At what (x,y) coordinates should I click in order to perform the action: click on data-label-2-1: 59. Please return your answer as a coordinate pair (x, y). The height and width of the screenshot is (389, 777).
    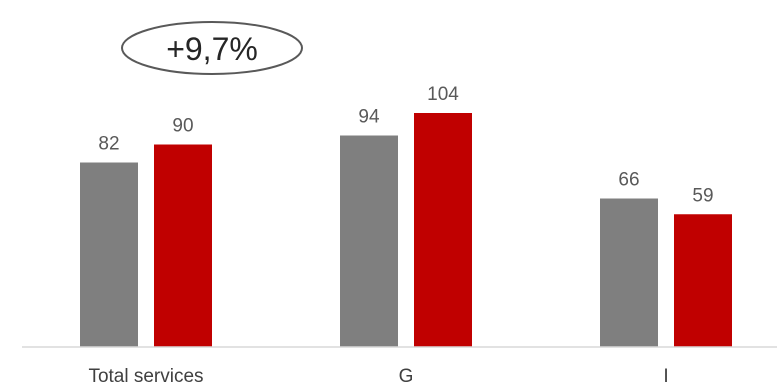
    Looking at the image, I should click on (702, 195).